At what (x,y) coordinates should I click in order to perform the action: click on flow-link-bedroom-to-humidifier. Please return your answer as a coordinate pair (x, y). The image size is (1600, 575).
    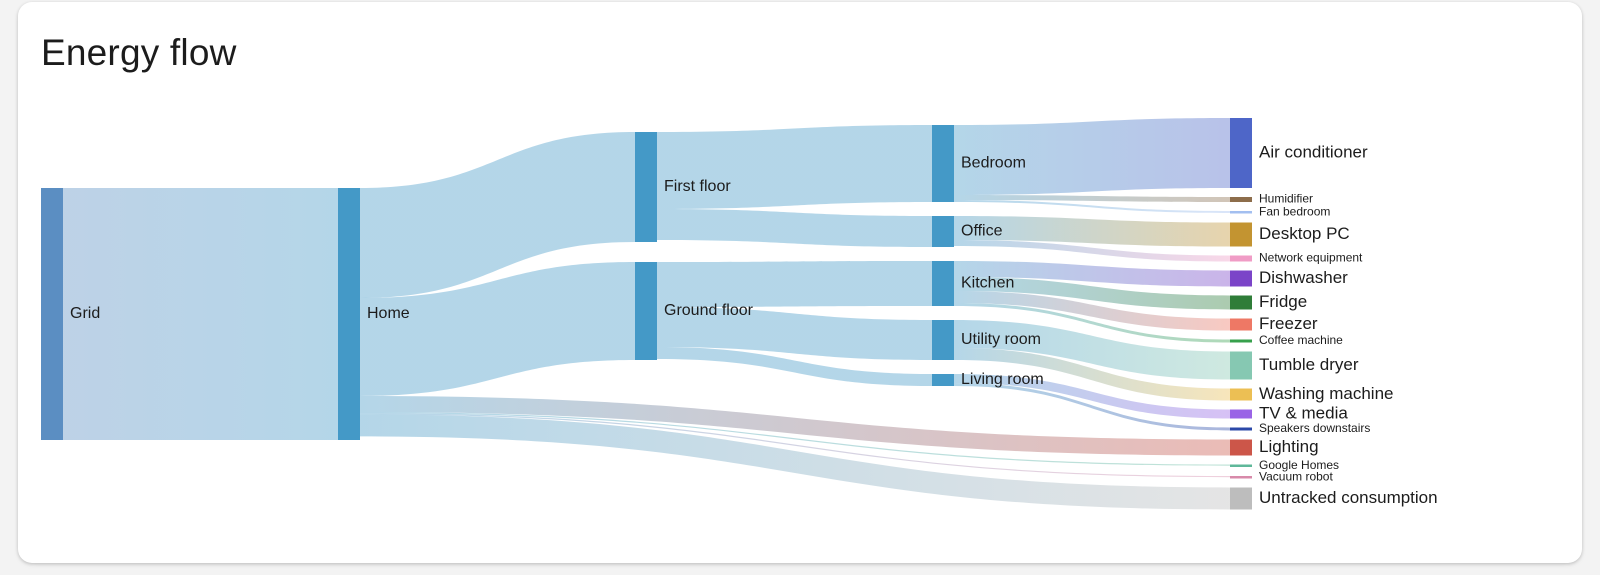
    Looking at the image, I should click on (1092, 198).